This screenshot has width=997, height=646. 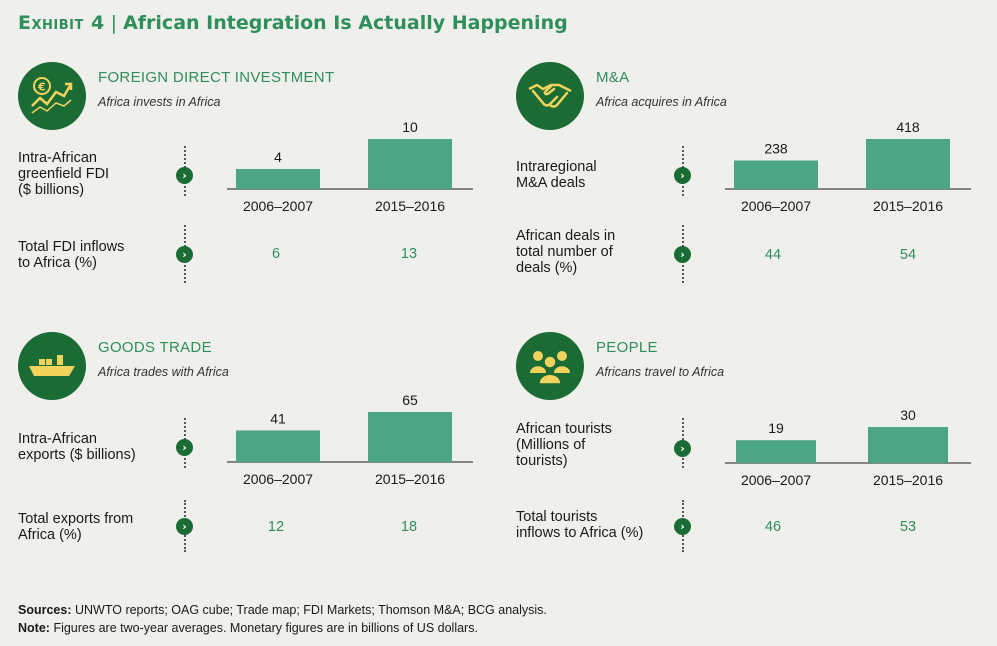 What do you see at coordinates (776, 149) in the screenshot?
I see `data-label: 238` at bounding box center [776, 149].